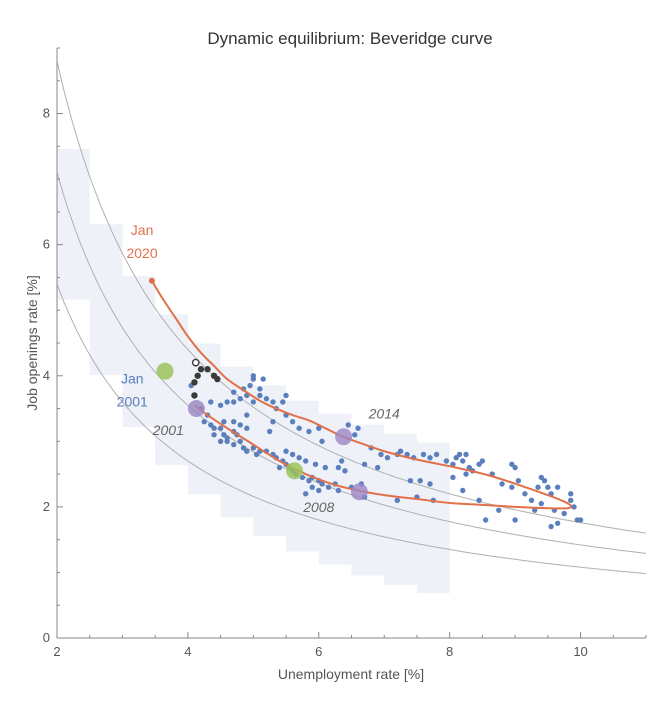  Describe the element at coordinates (351, 674) in the screenshot. I see `x-axis-label: Unemployment rate [%]` at that location.